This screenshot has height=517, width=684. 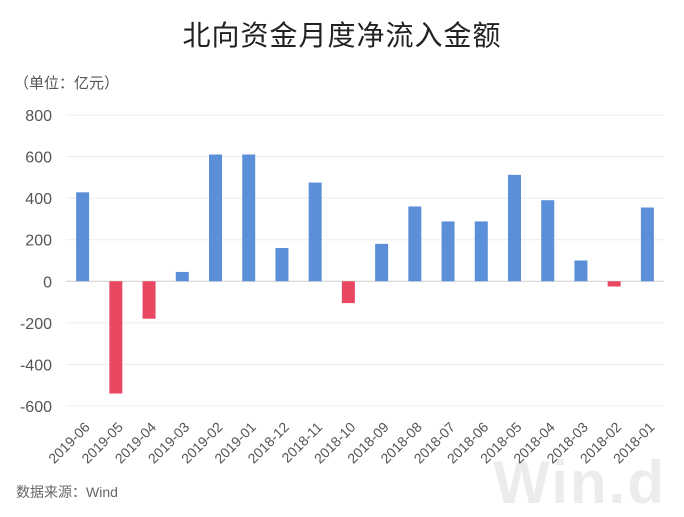 What do you see at coordinates (342, 35) in the screenshot?
I see `chart-title: 北向资金月度净流入金额` at bounding box center [342, 35].